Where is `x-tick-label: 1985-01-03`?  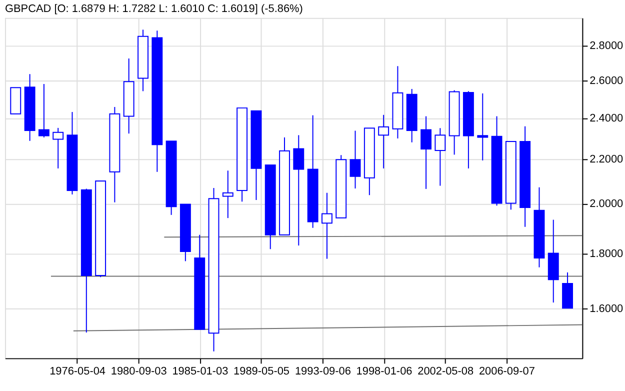 x-tick-label: 1985-01-03 is located at coordinates (200, 372).